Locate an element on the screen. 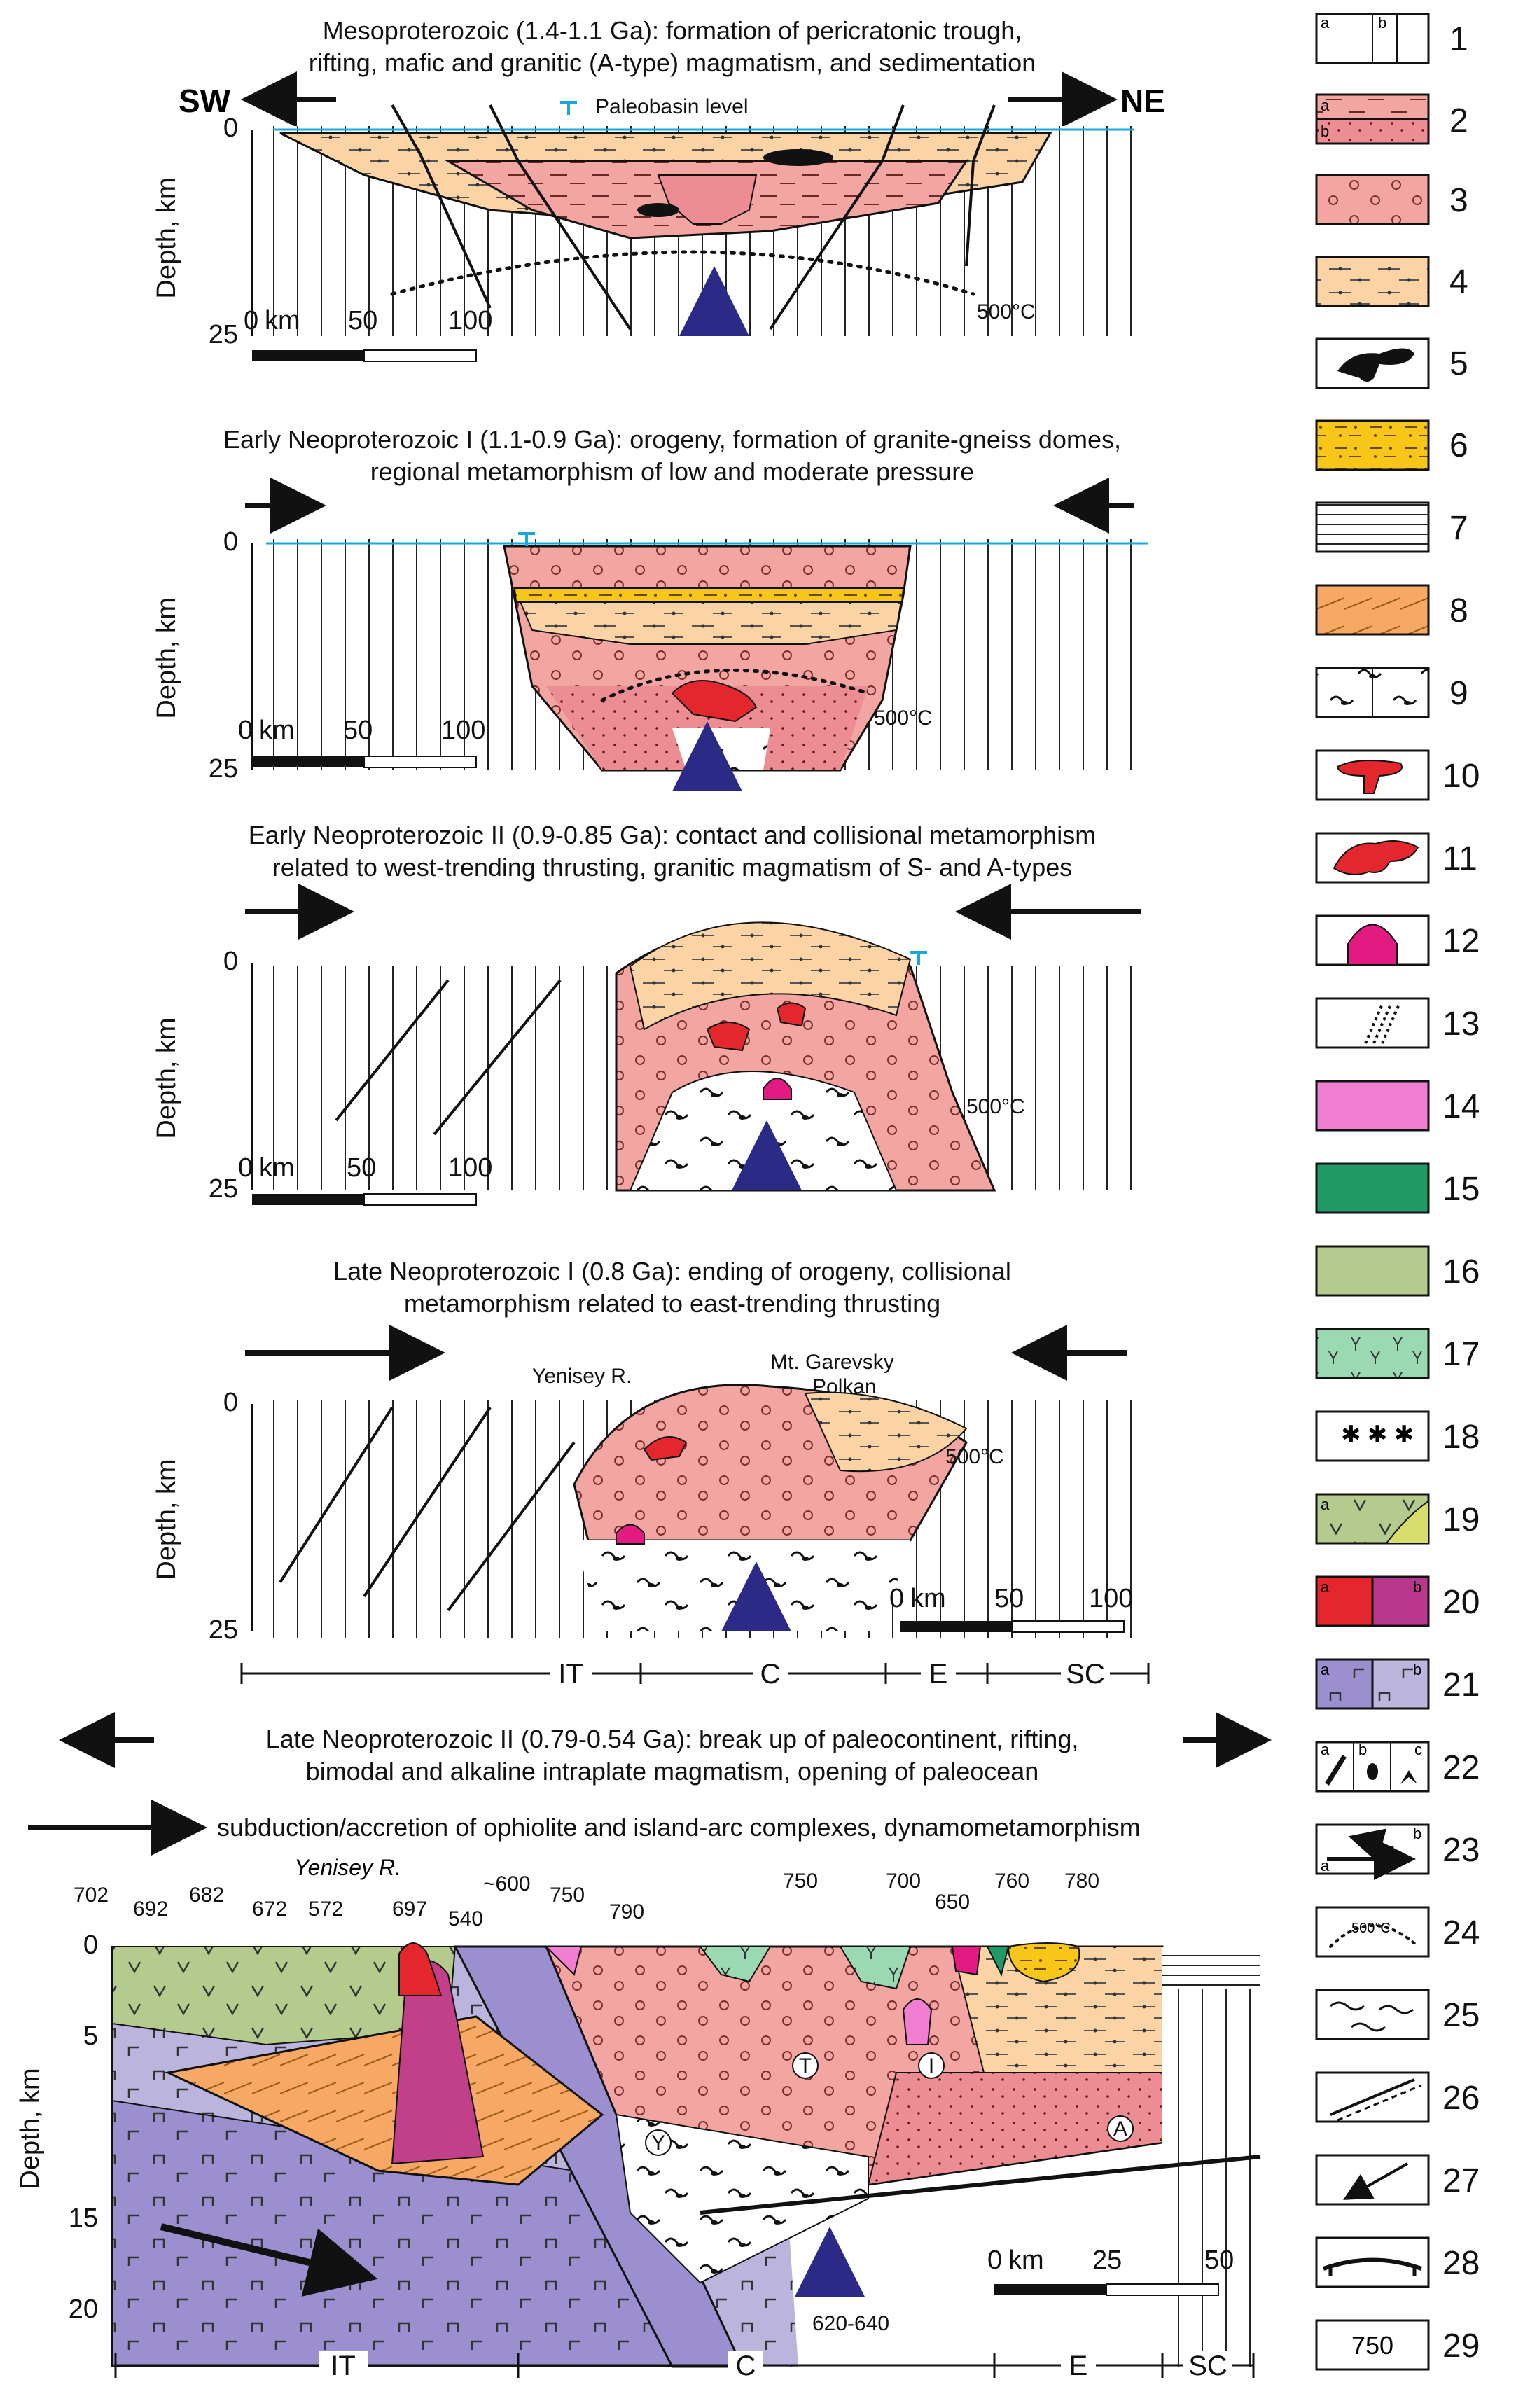 This screenshot has width=1516, height=2408. dike-swarm-icon is located at coordinates (1382, 1023).